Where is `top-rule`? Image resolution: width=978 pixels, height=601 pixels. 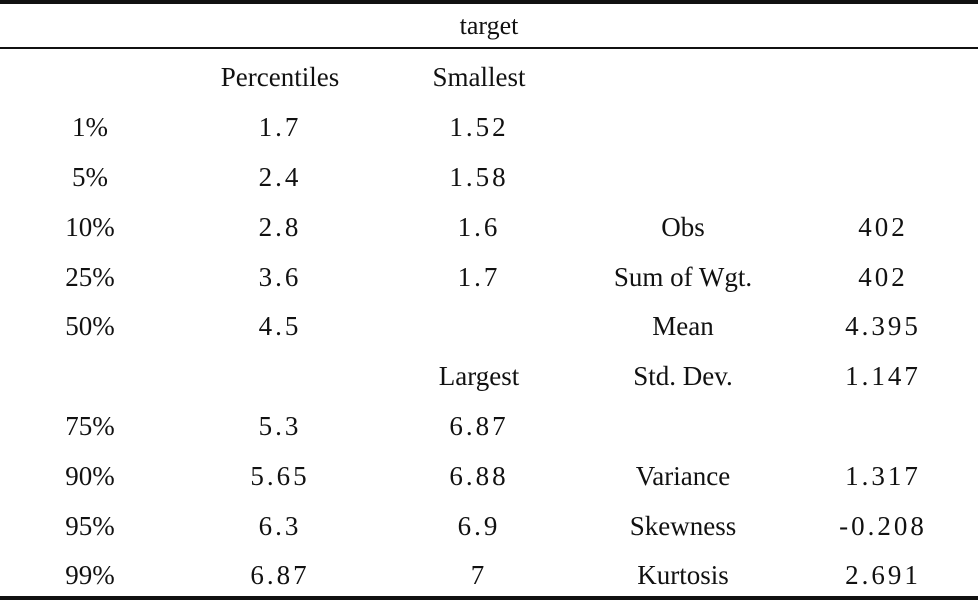
top-rule is located at coordinates (489, 2).